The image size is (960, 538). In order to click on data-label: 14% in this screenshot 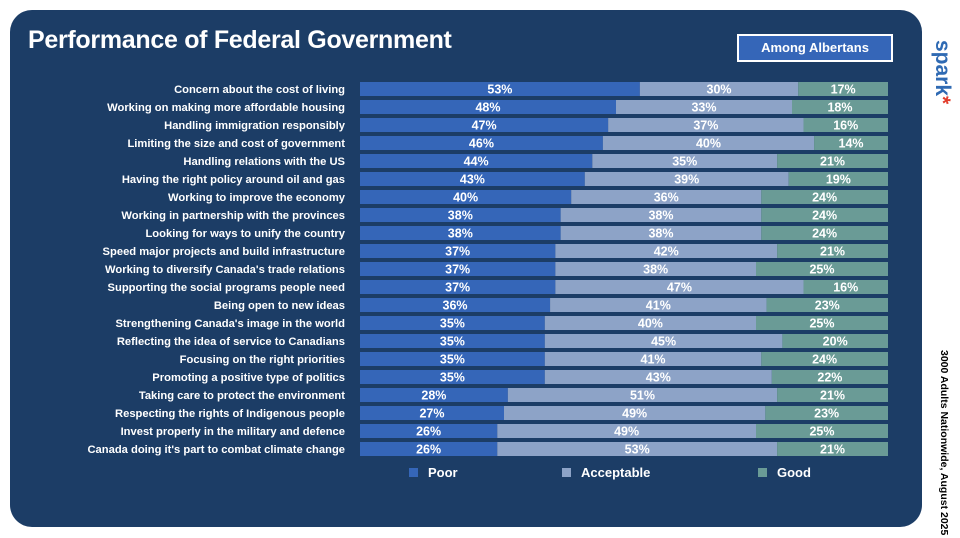, I will do `click(851, 144)`.